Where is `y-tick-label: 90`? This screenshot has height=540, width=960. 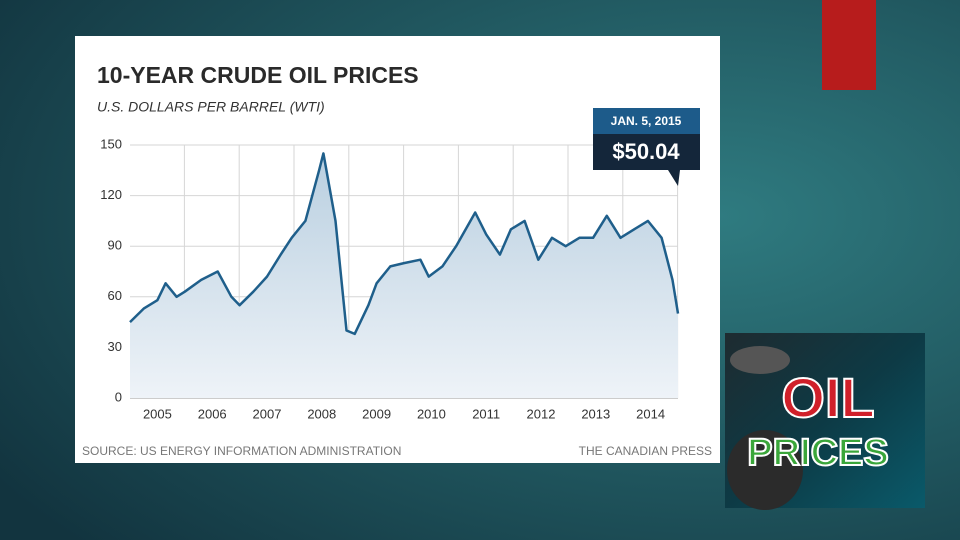
y-tick-label: 90 is located at coordinates (115, 245).